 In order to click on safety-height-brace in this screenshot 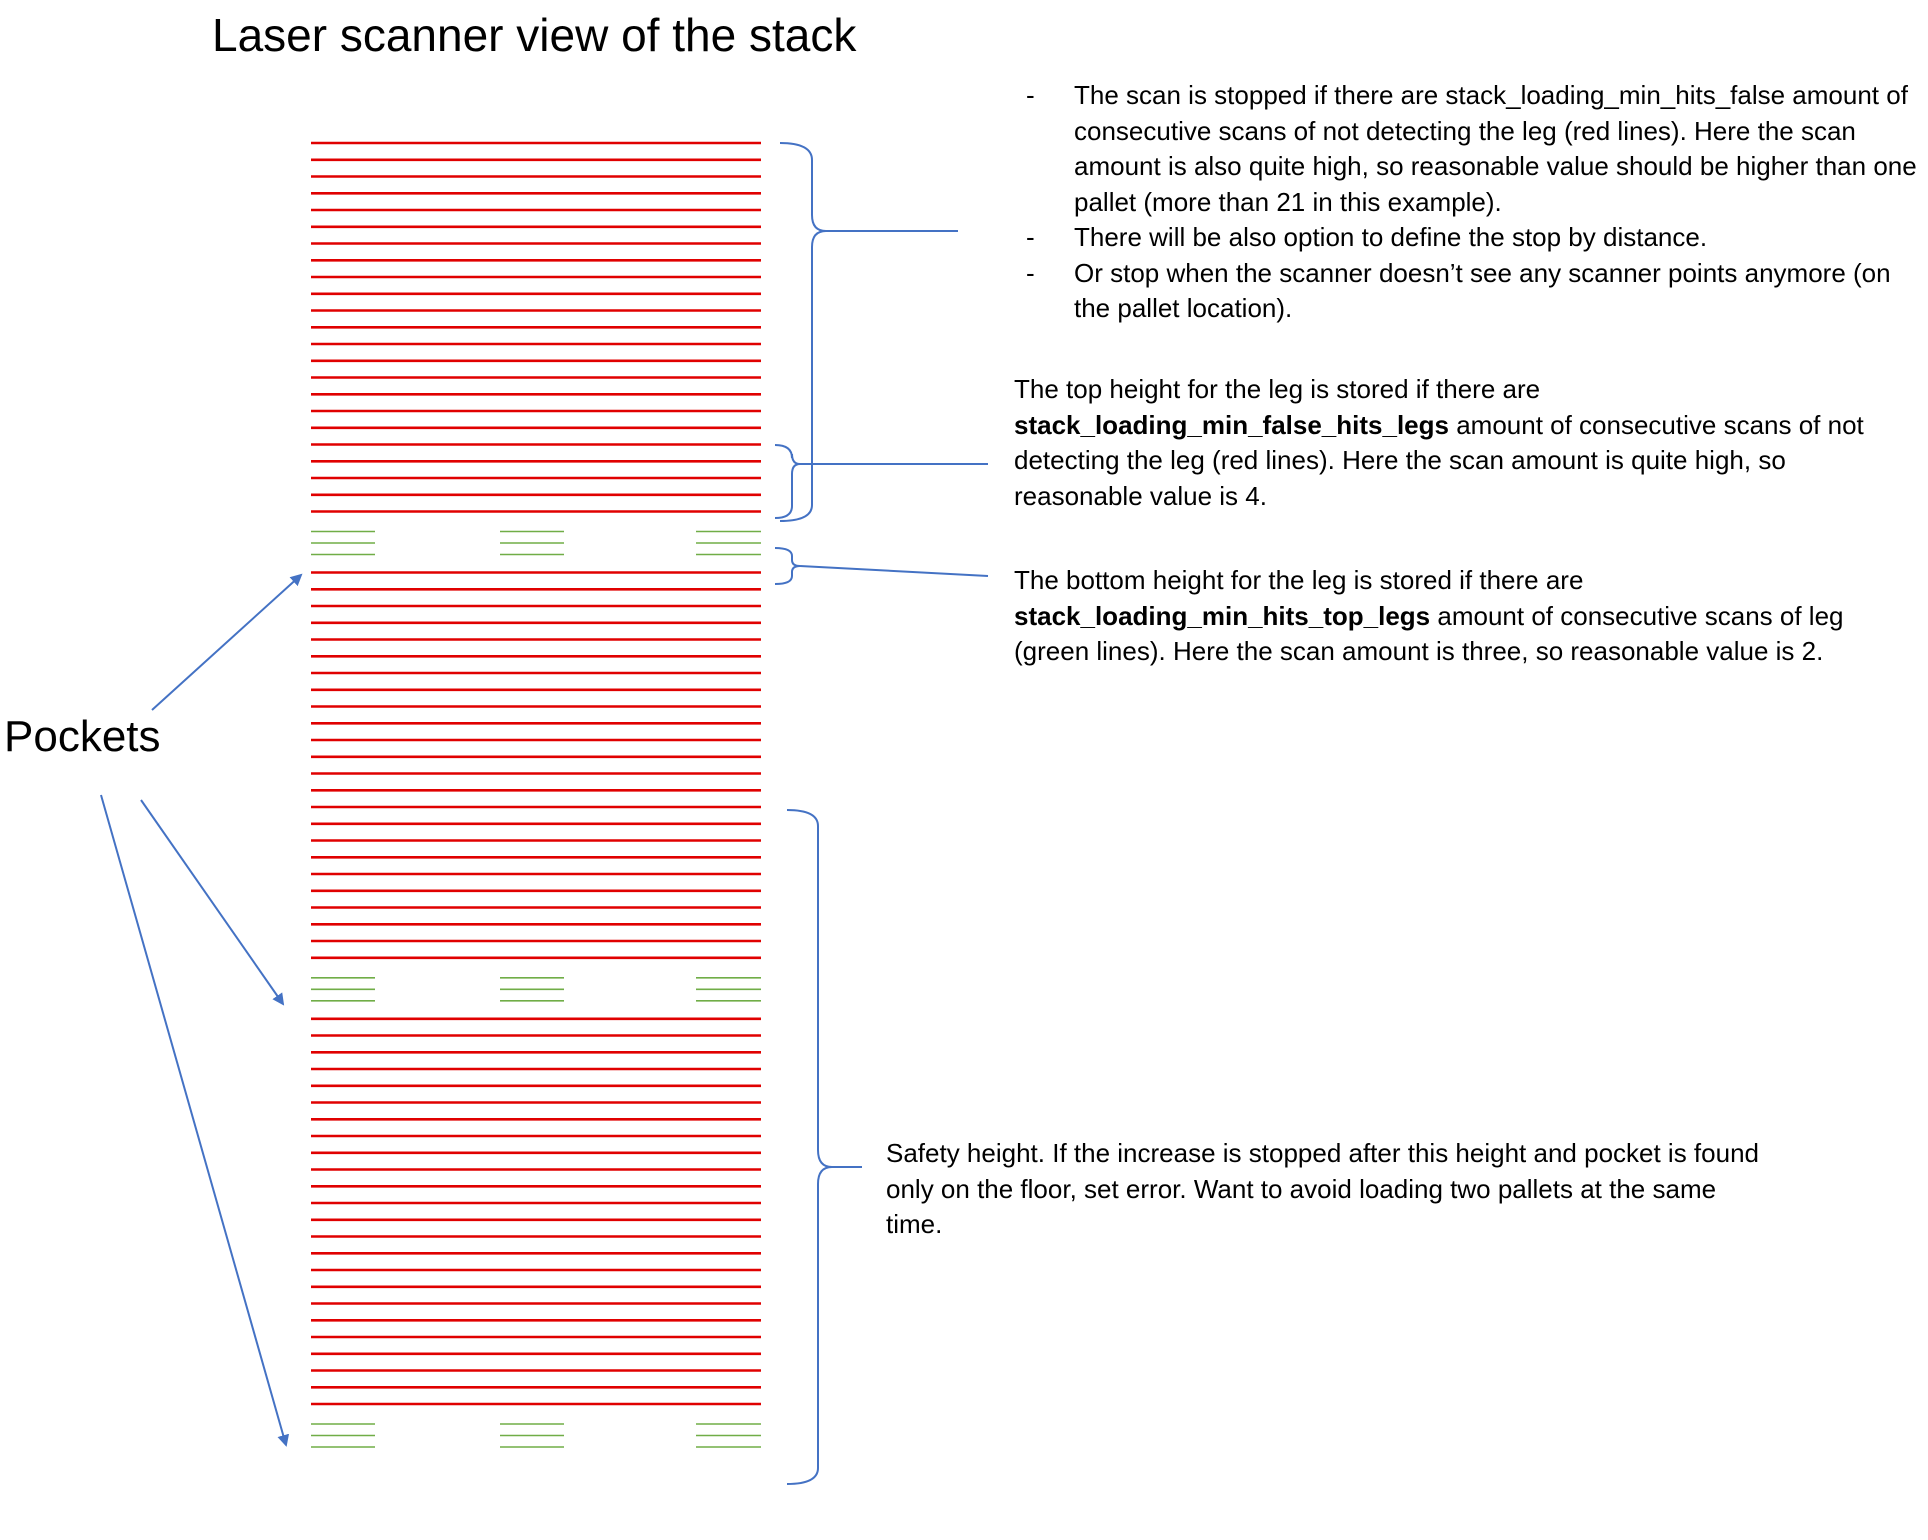, I will do `click(809, 1147)`.